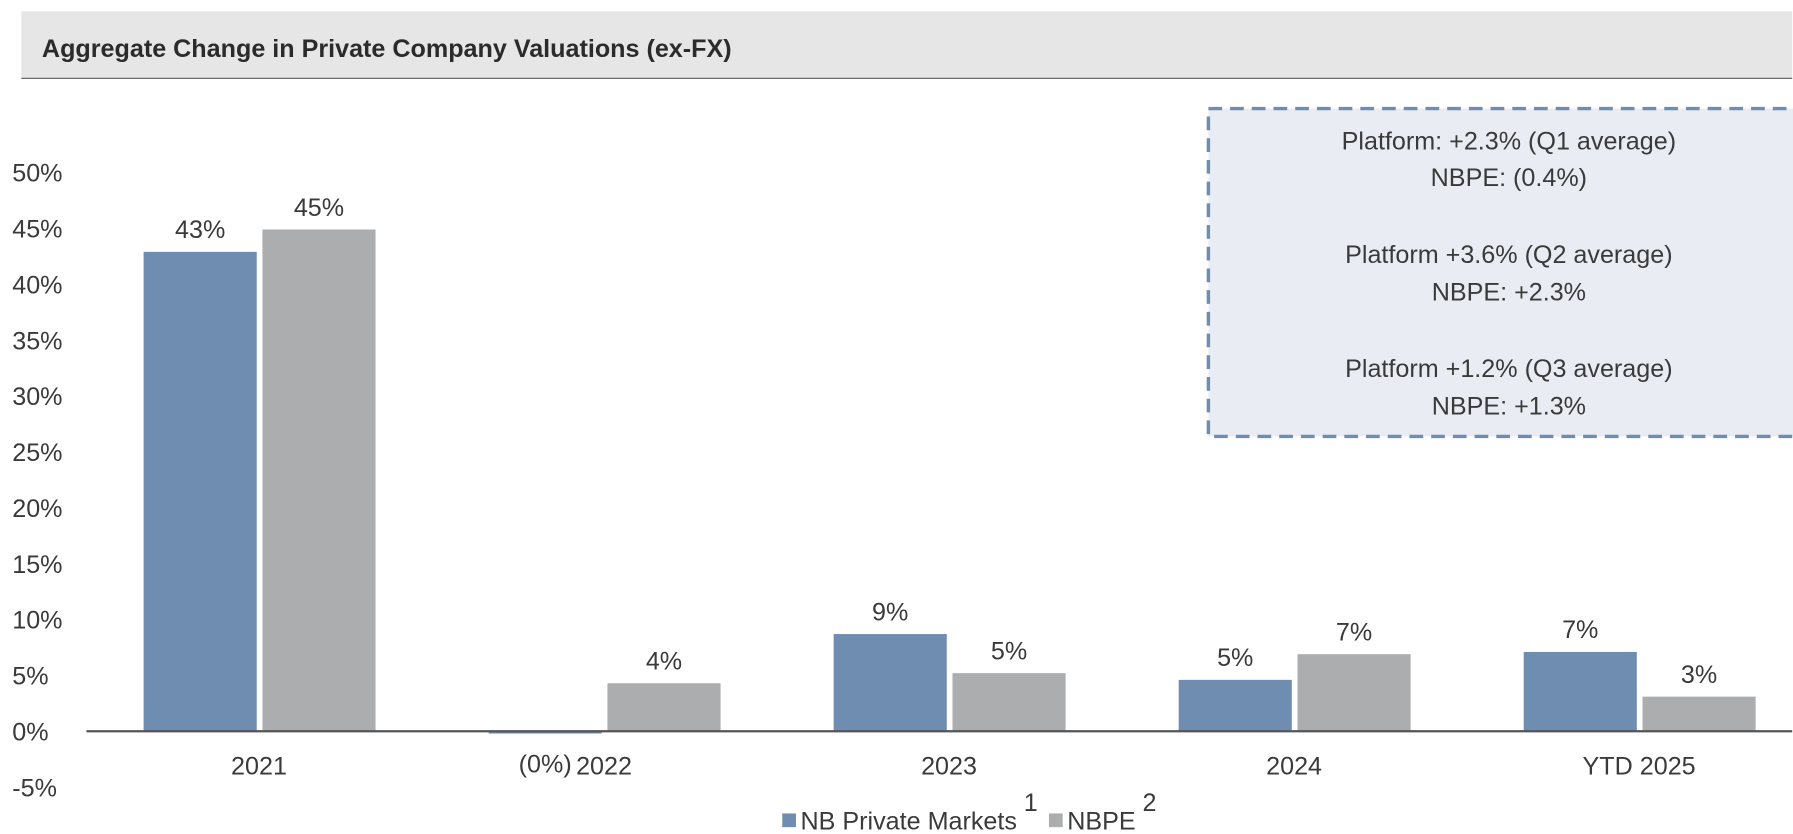  I want to click on value-label: 43%, so click(200, 230).